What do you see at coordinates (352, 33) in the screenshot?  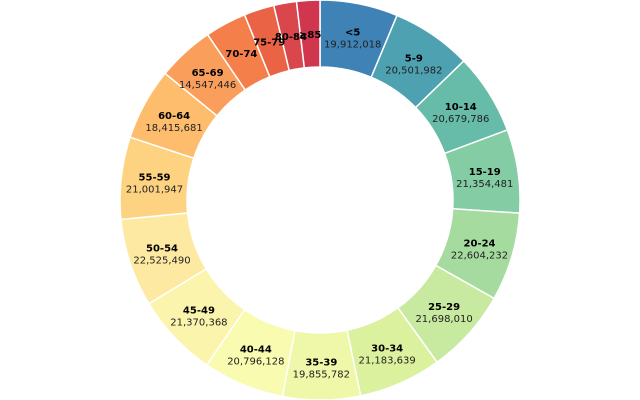 I see `category-label-5-0: <5` at bounding box center [352, 33].